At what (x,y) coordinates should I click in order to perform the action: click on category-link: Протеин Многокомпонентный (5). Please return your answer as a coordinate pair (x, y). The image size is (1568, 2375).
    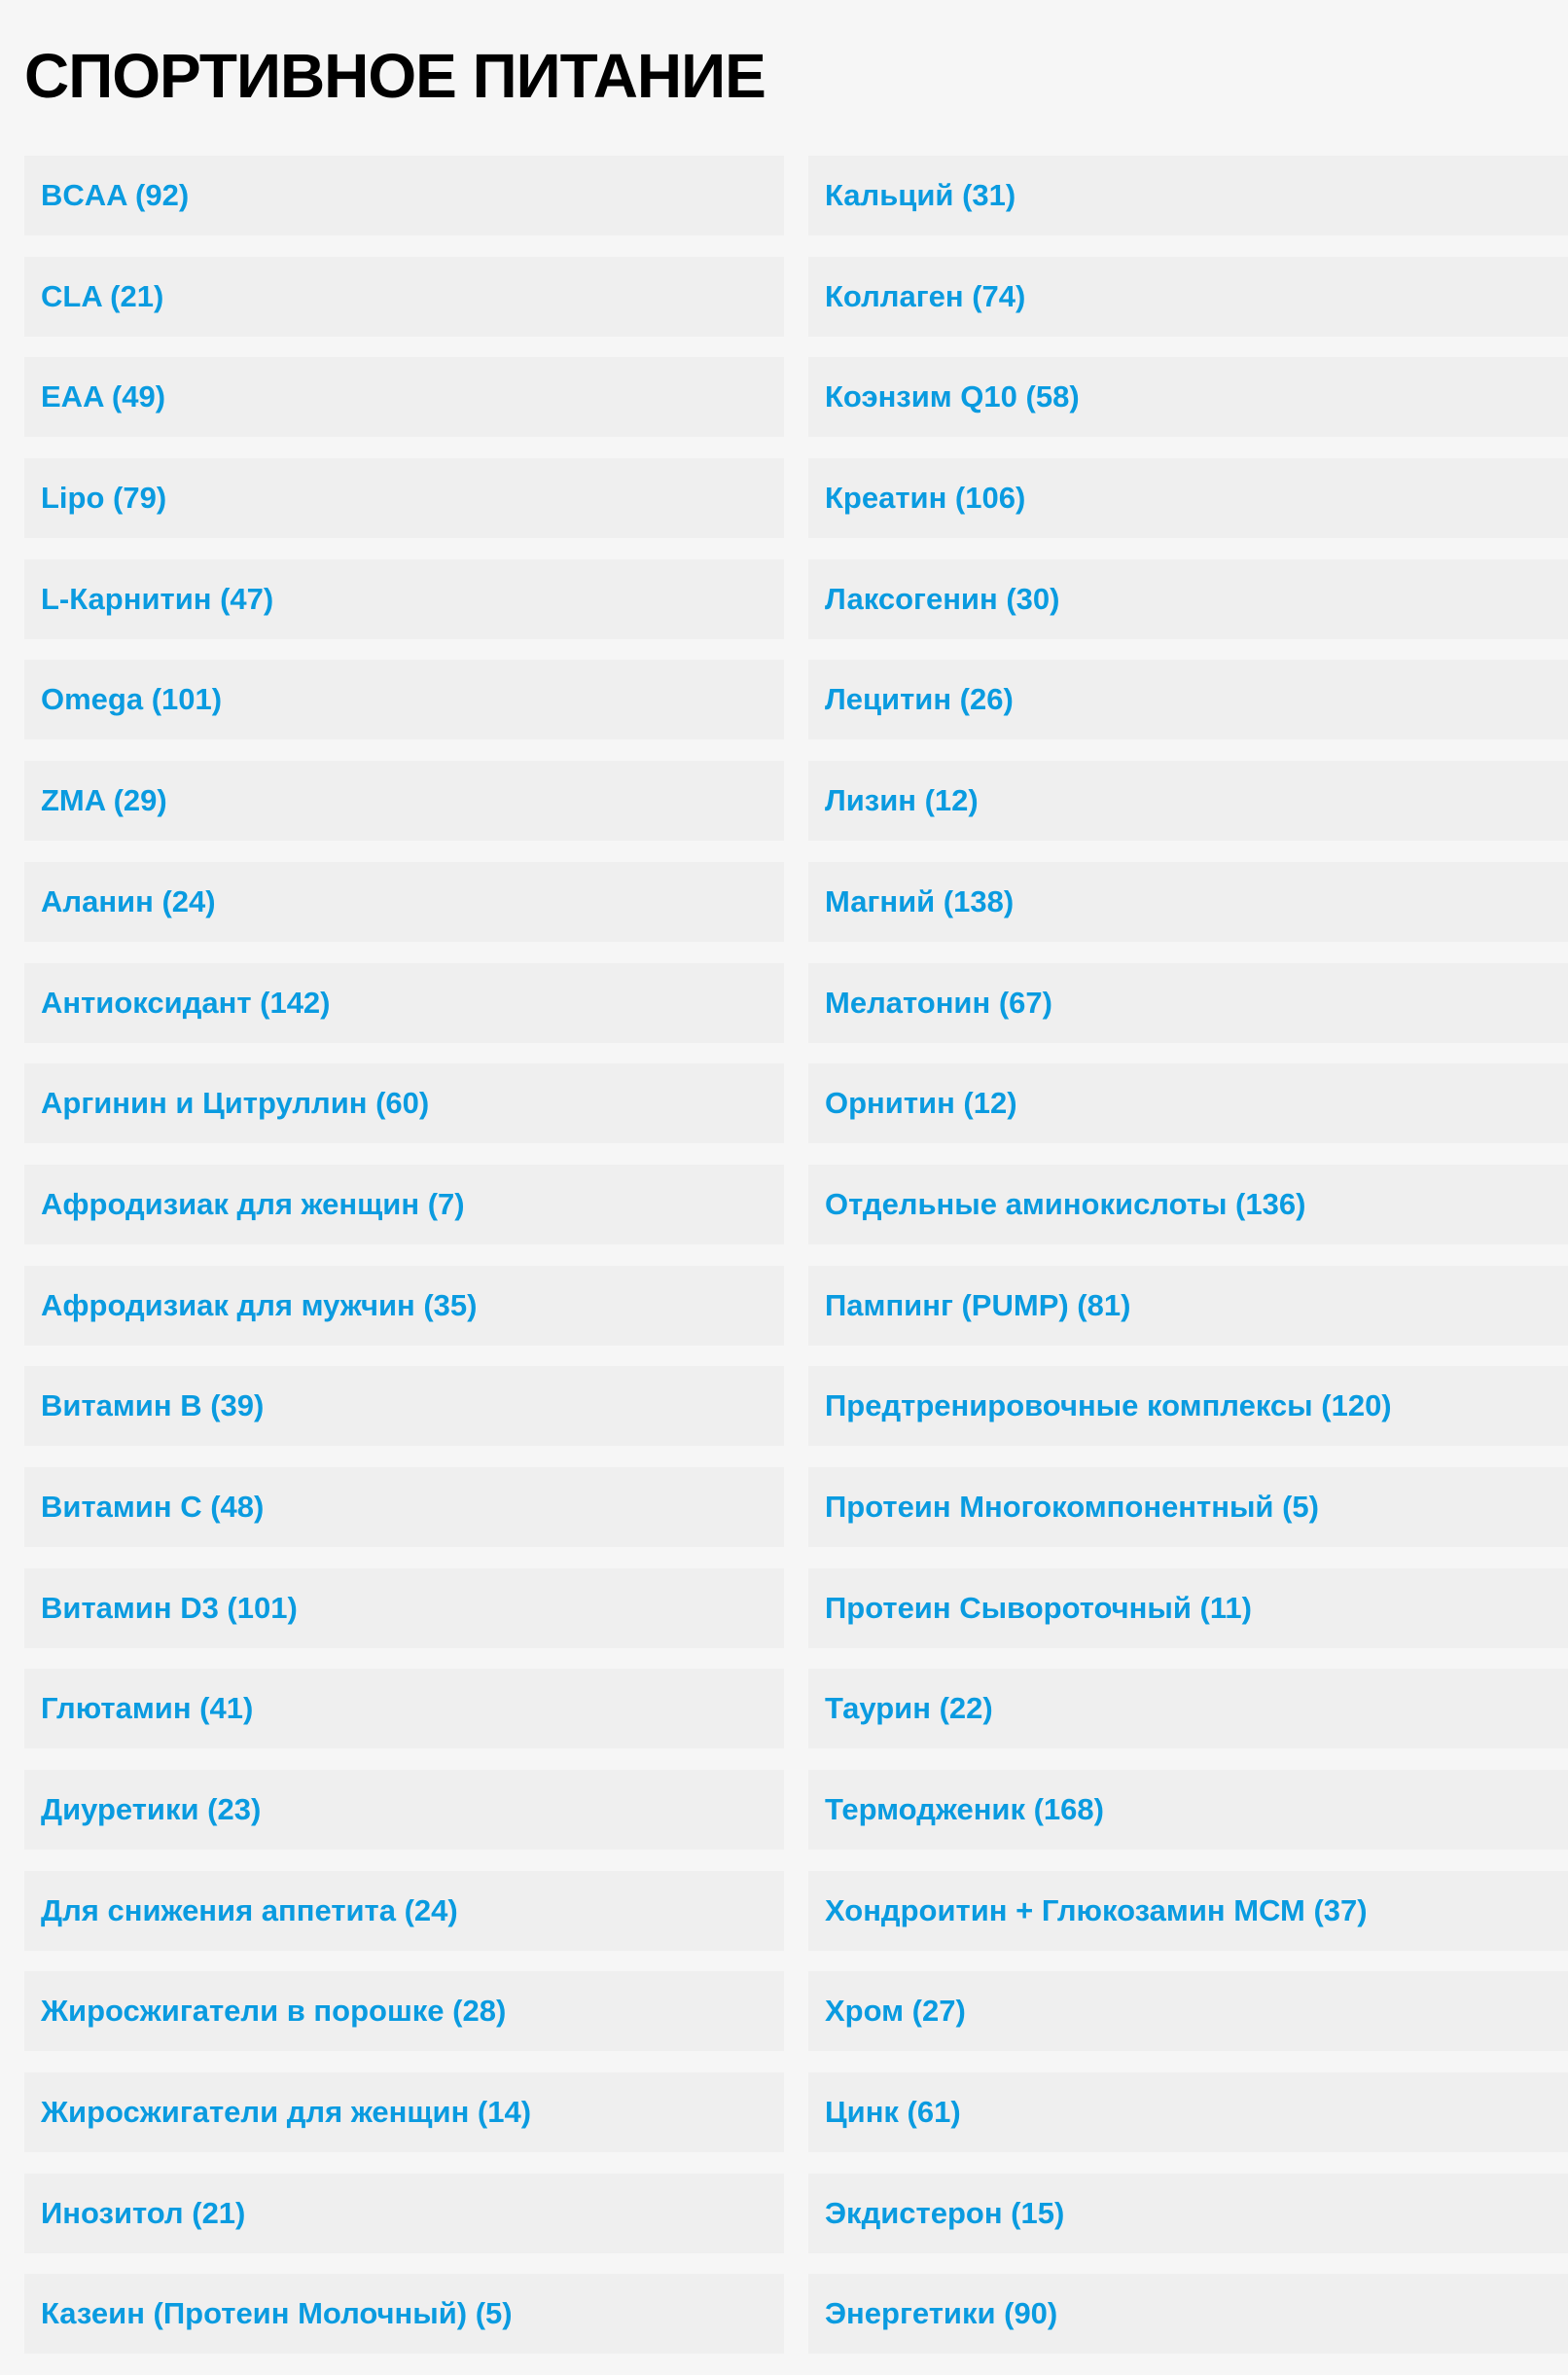
    Looking at the image, I should click on (1188, 1507).